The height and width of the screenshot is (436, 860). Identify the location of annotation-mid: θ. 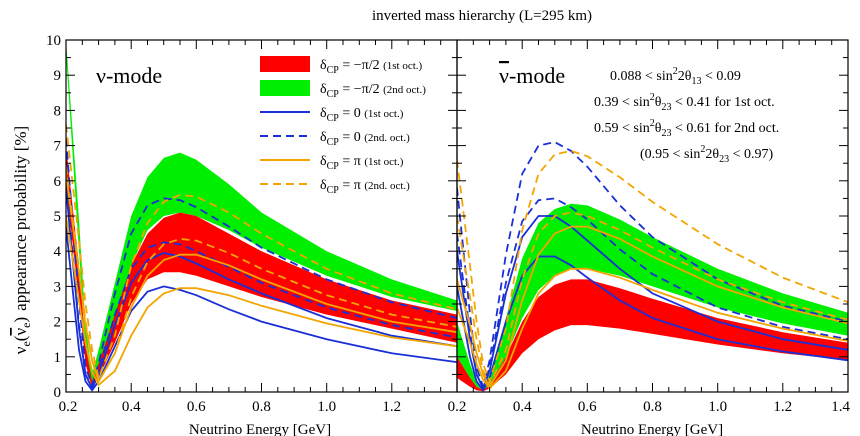
(658, 102).